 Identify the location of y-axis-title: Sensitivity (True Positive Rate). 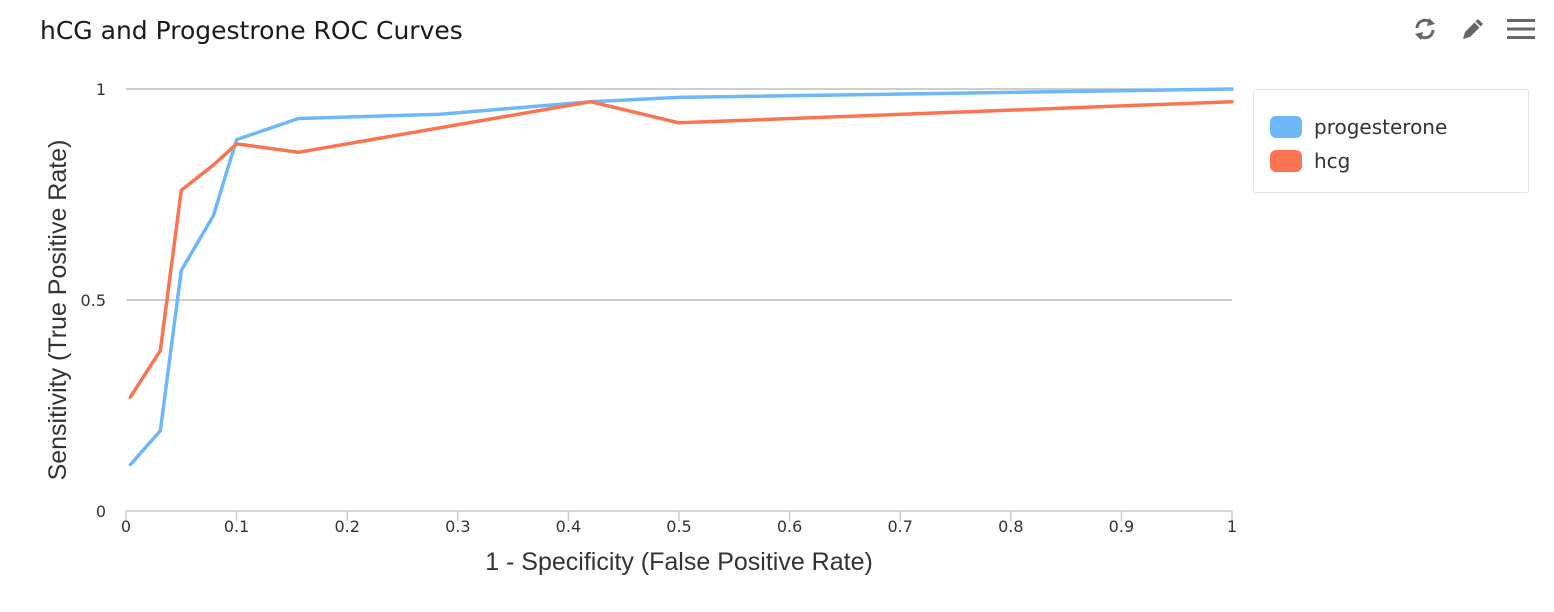
(58, 310).